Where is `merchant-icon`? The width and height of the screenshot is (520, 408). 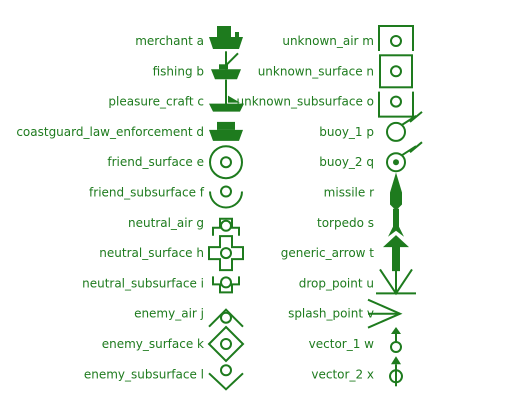 merchant-icon is located at coordinates (226, 37).